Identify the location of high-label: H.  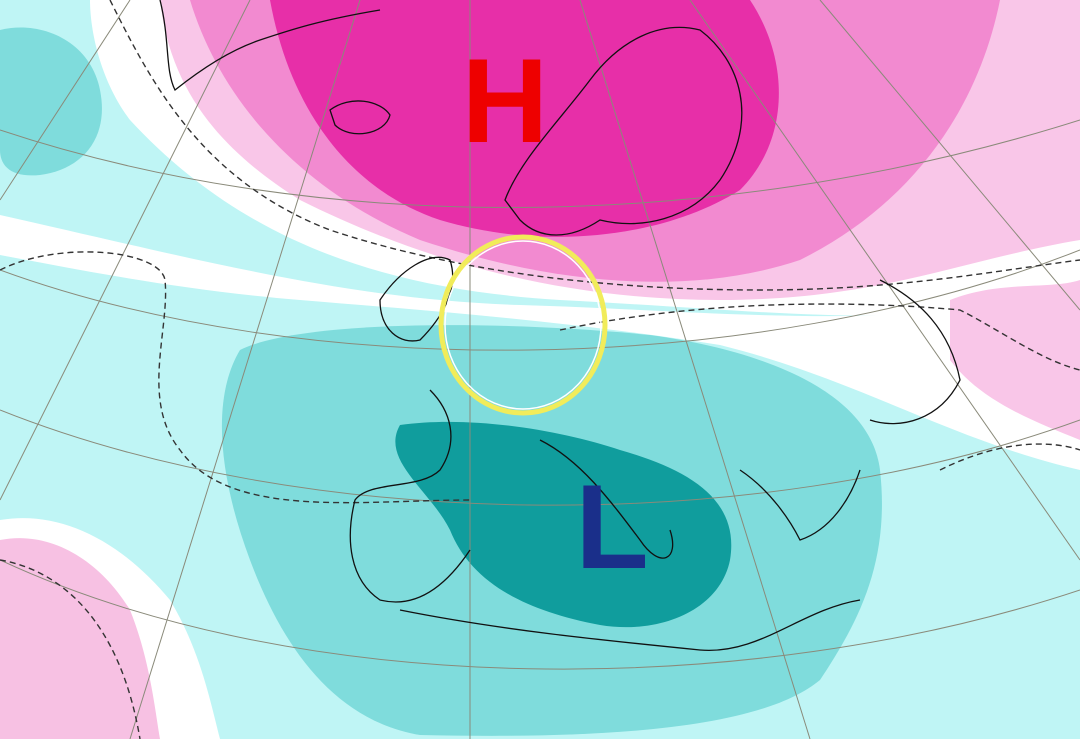
(505, 101).